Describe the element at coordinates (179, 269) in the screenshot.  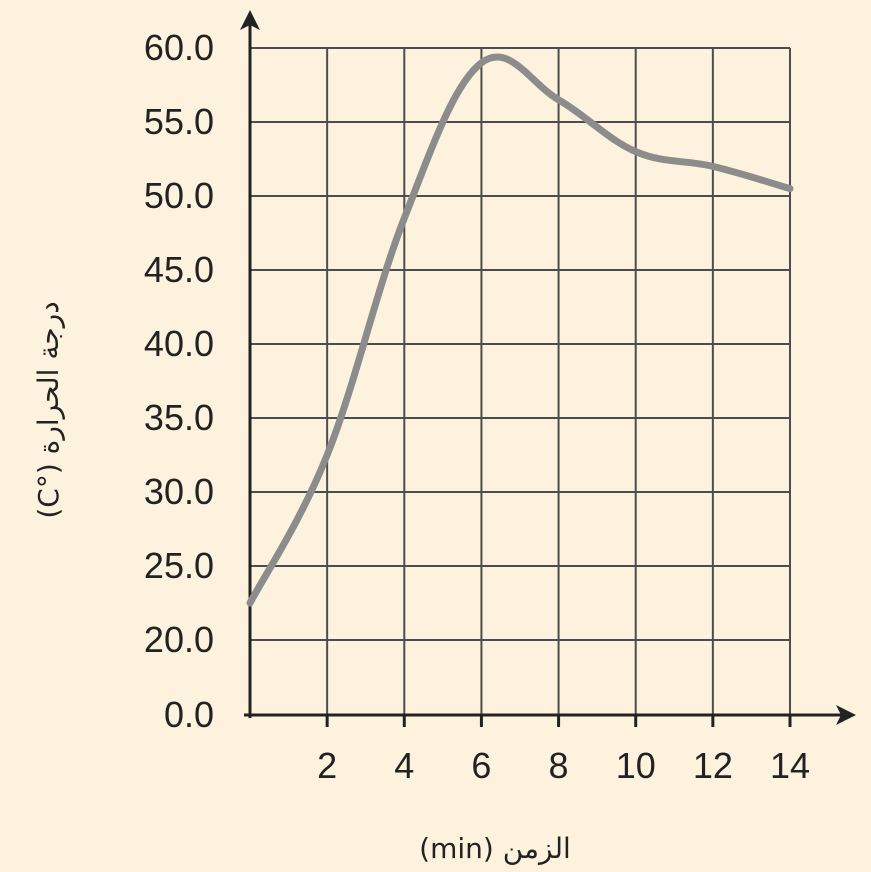
I see `y-tick-label: 45.0` at that location.